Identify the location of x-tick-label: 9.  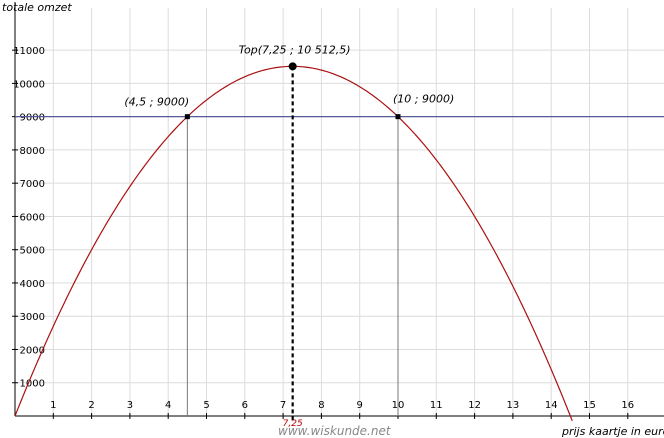
(360, 405).